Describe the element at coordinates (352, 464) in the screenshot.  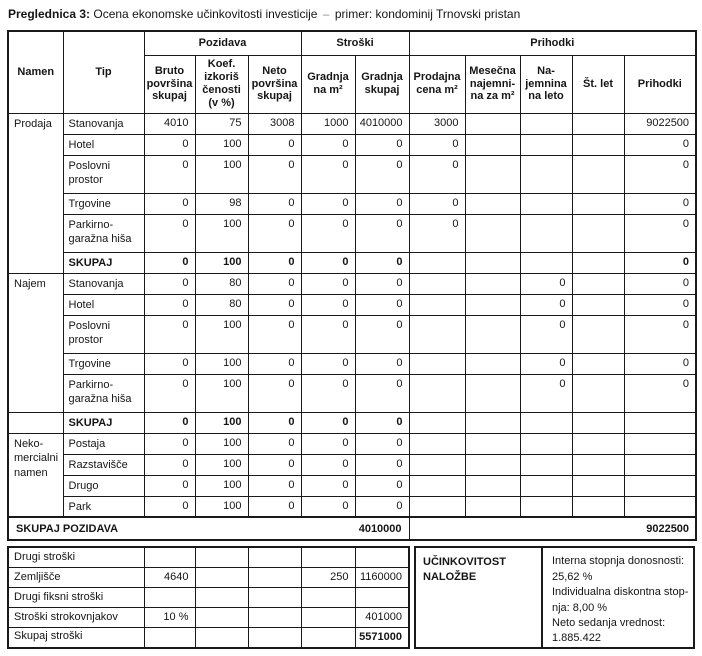
I see `table-row: Razstavišče 0 100 0 0 0` at that location.